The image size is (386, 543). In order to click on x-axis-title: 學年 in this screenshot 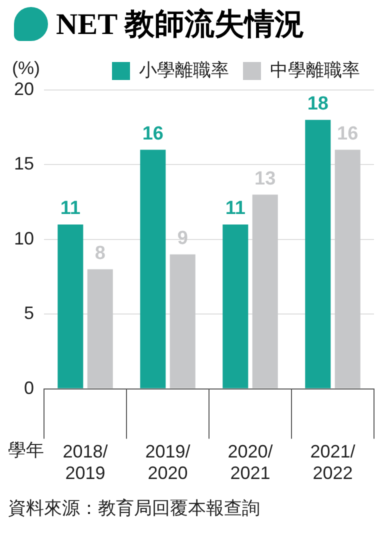, I will do `click(26, 450)`.